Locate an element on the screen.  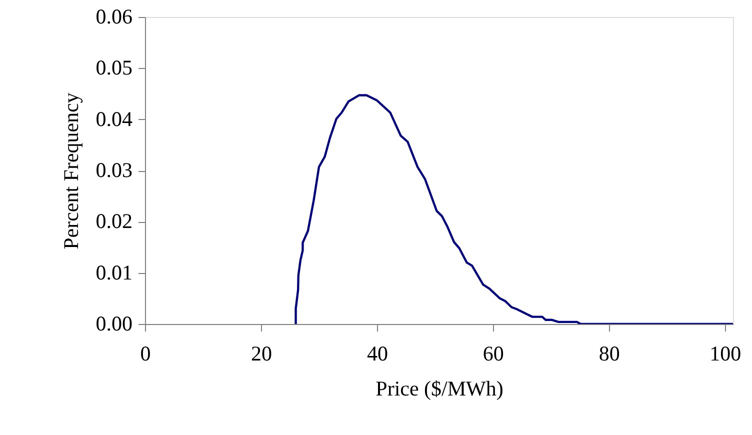
y-axis-title: Percent Frequency is located at coordinates (70, 171).